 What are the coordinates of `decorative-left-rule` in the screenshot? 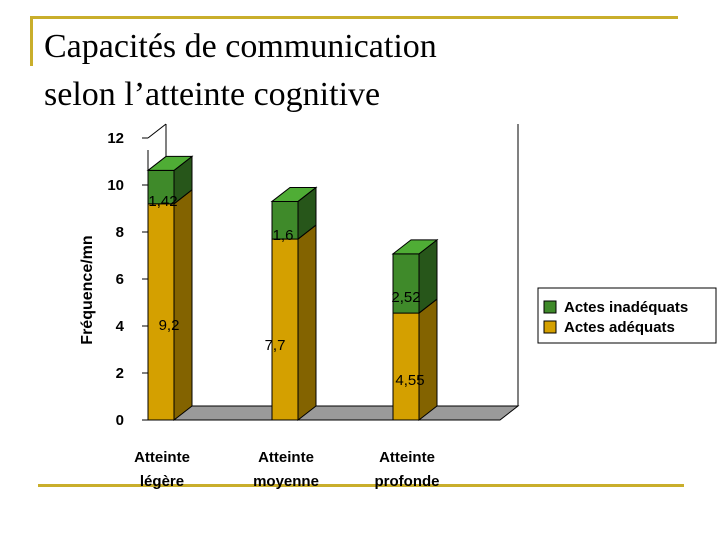 It's located at (31, 41).